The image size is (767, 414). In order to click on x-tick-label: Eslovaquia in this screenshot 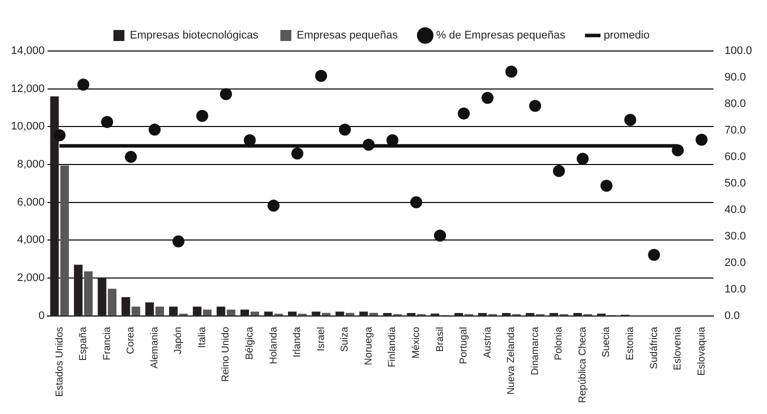, I will do `click(702, 351)`.